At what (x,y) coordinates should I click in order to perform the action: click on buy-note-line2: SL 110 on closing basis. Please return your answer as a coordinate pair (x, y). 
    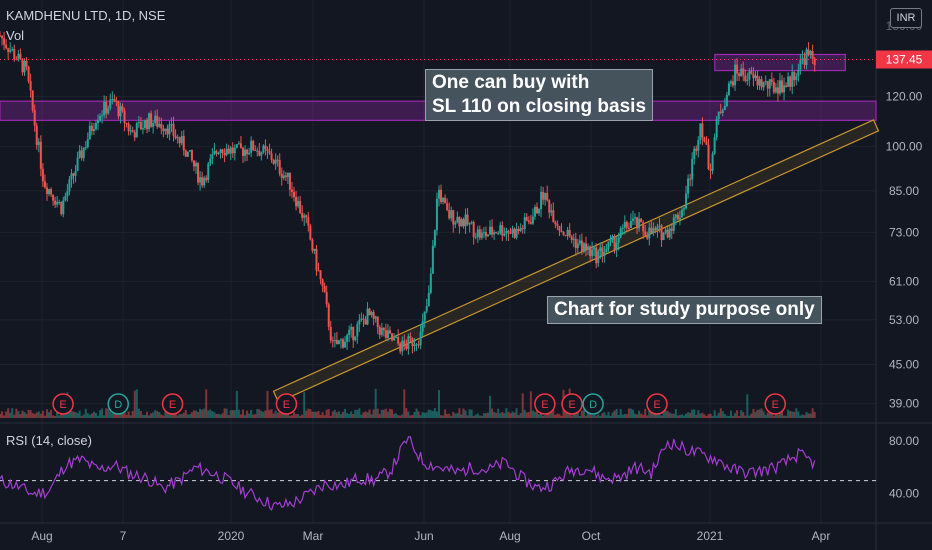
    Looking at the image, I should click on (539, 106).